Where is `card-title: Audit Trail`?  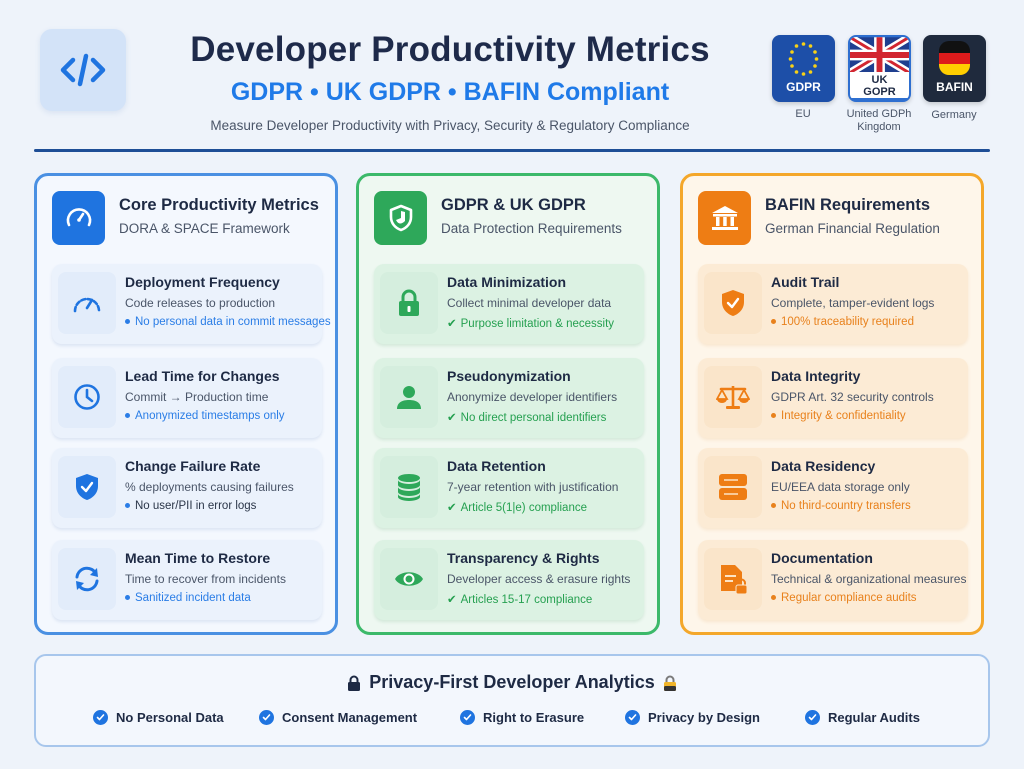
card-title: Audit Trail is located at coordinates (805, 282).